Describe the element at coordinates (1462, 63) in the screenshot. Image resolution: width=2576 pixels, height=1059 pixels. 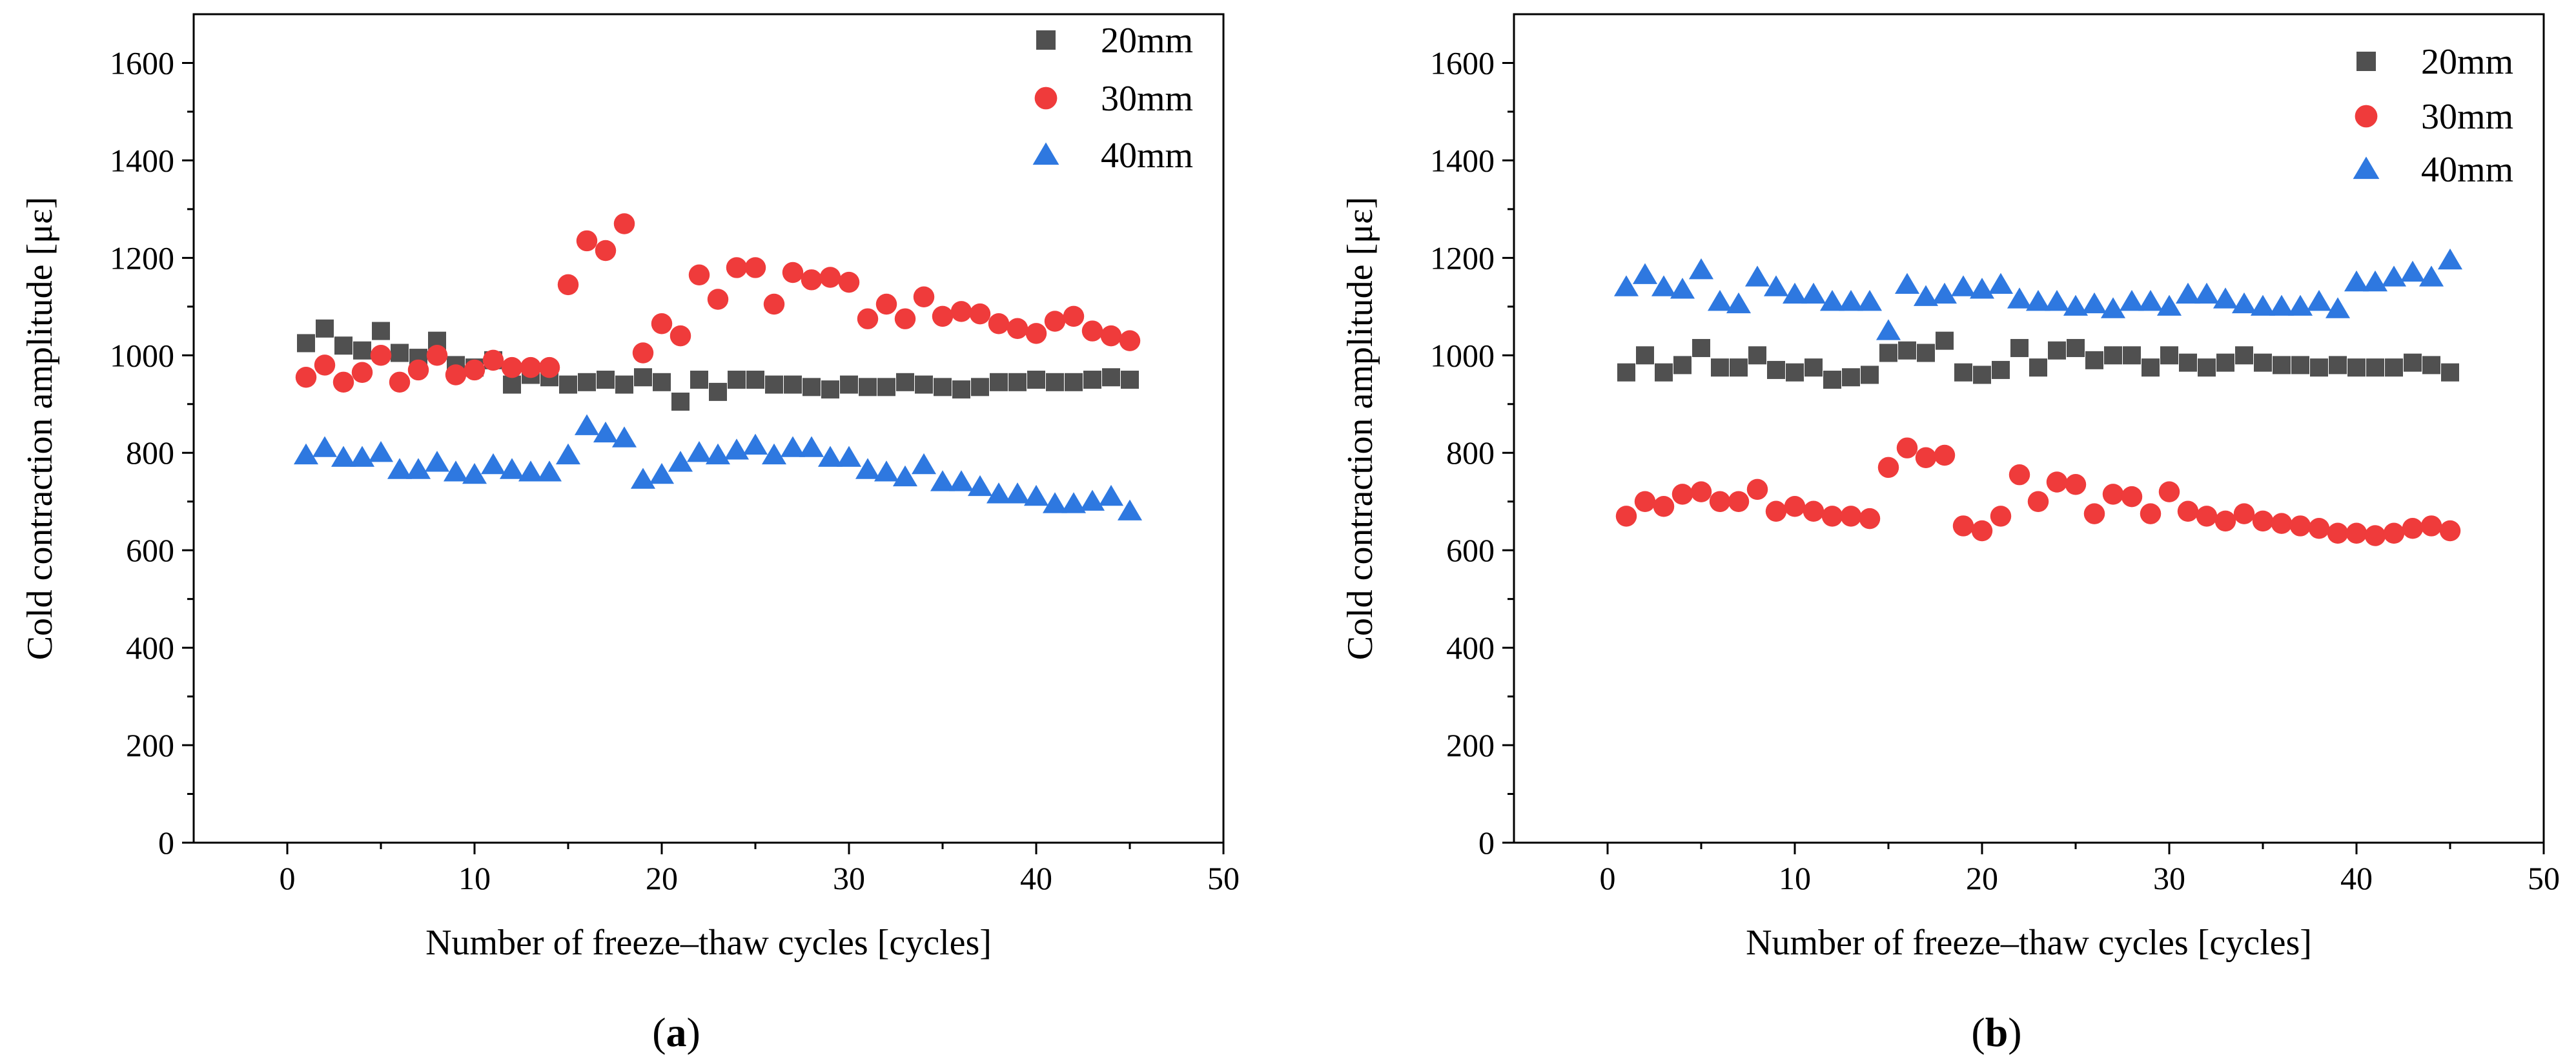
I see `y-tick-label: 1600` at that location.